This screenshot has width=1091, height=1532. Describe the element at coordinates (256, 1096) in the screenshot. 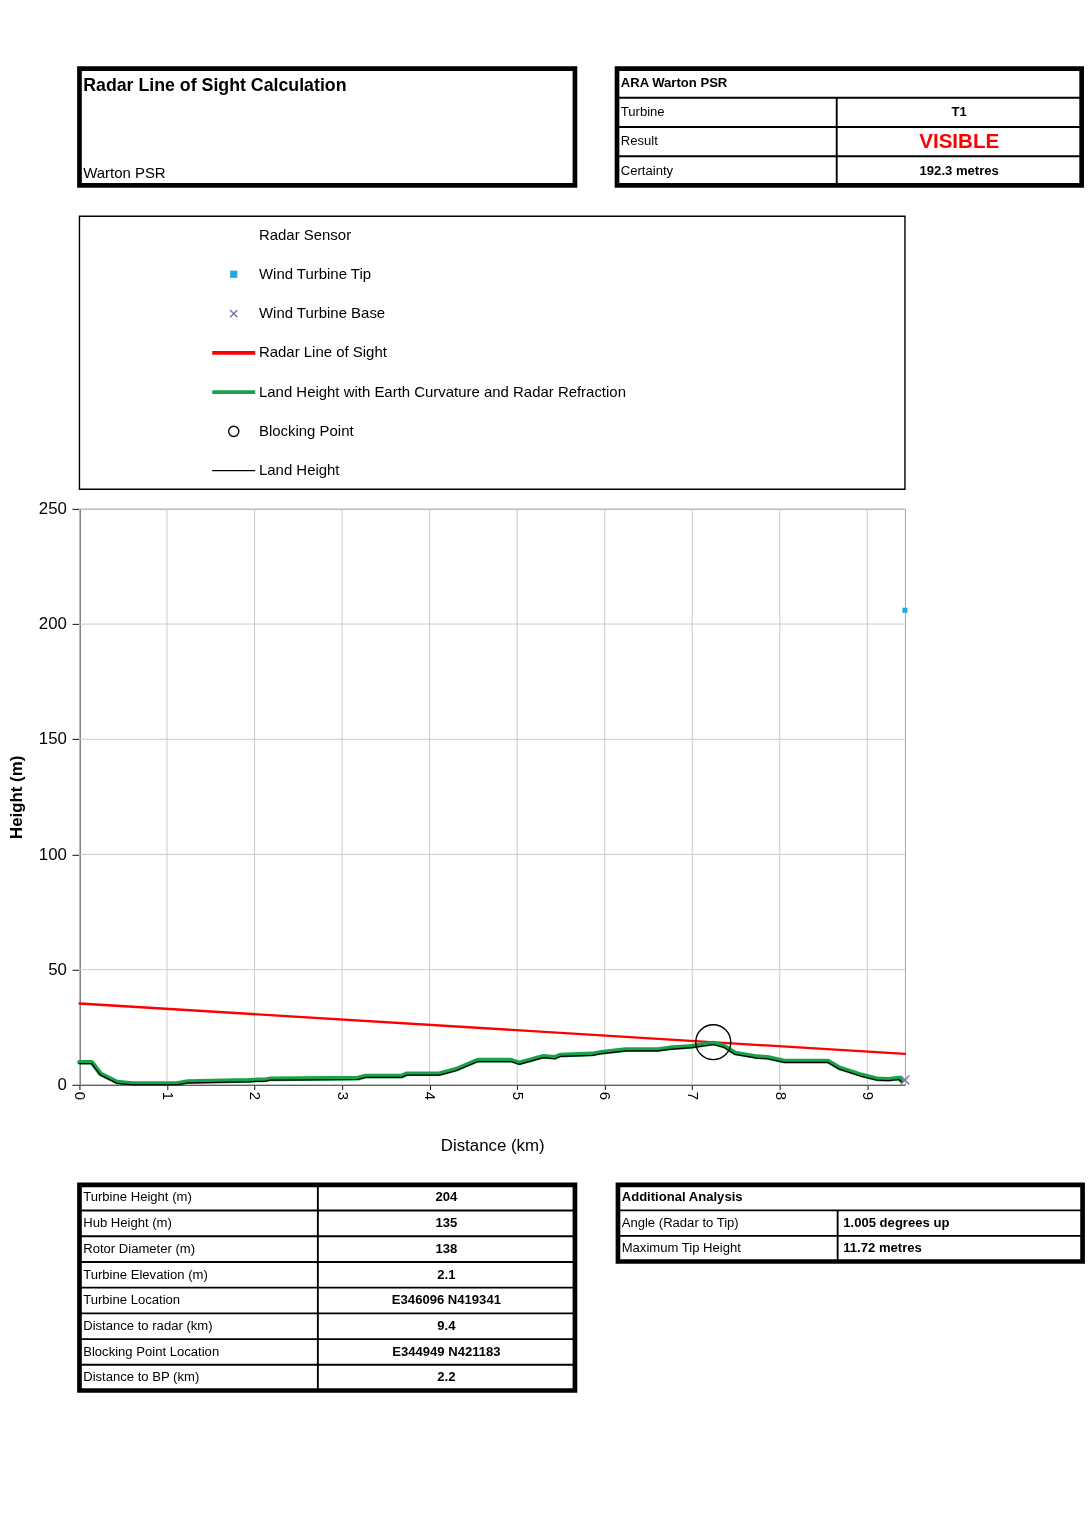

I see `x-tick-label: 2` at that location.